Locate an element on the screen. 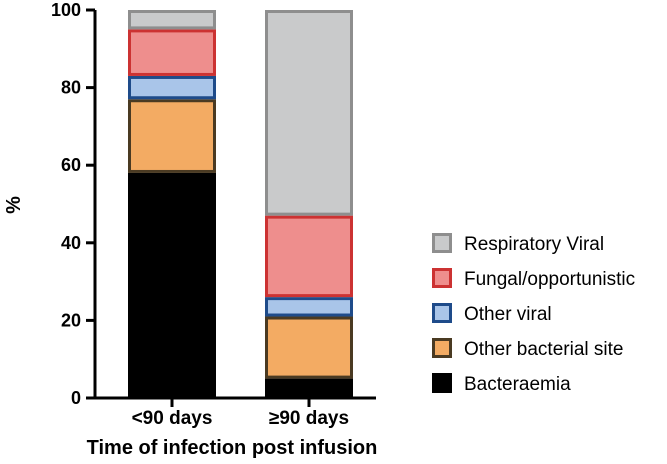  legend-label: Fungal/opportunistic is located at coordinates (549, 279).